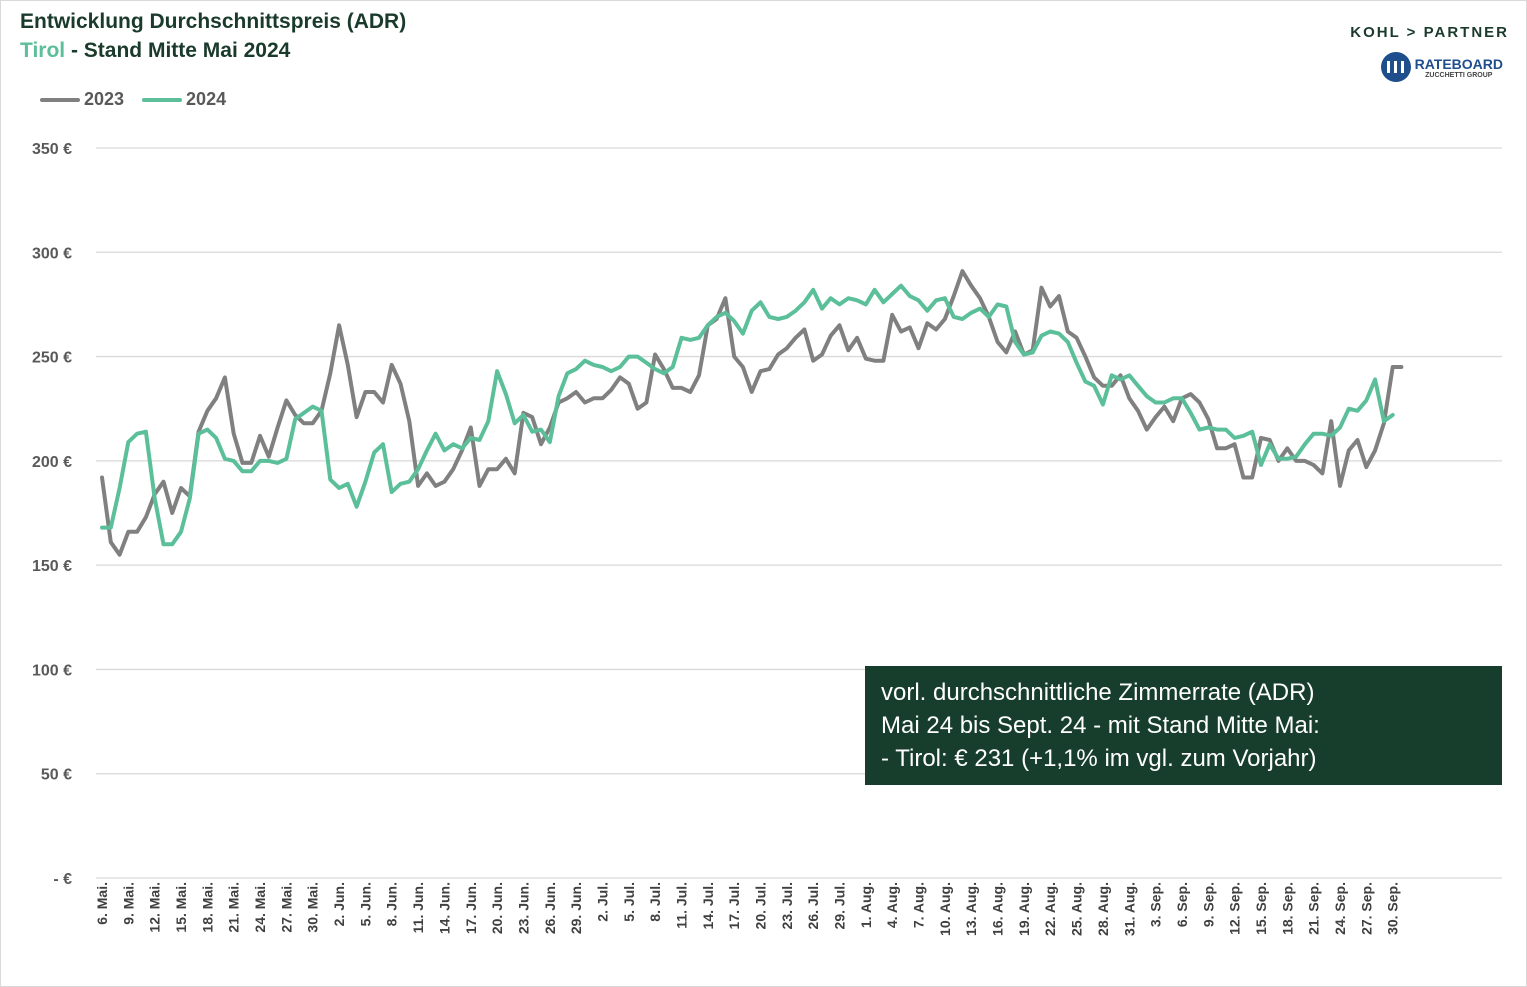 The width and height of the screenshot is (1527, 987). I want to click on rateboard-logo: RATEBOARD ZUCCHETTI GROUP, so click(1441, 67).